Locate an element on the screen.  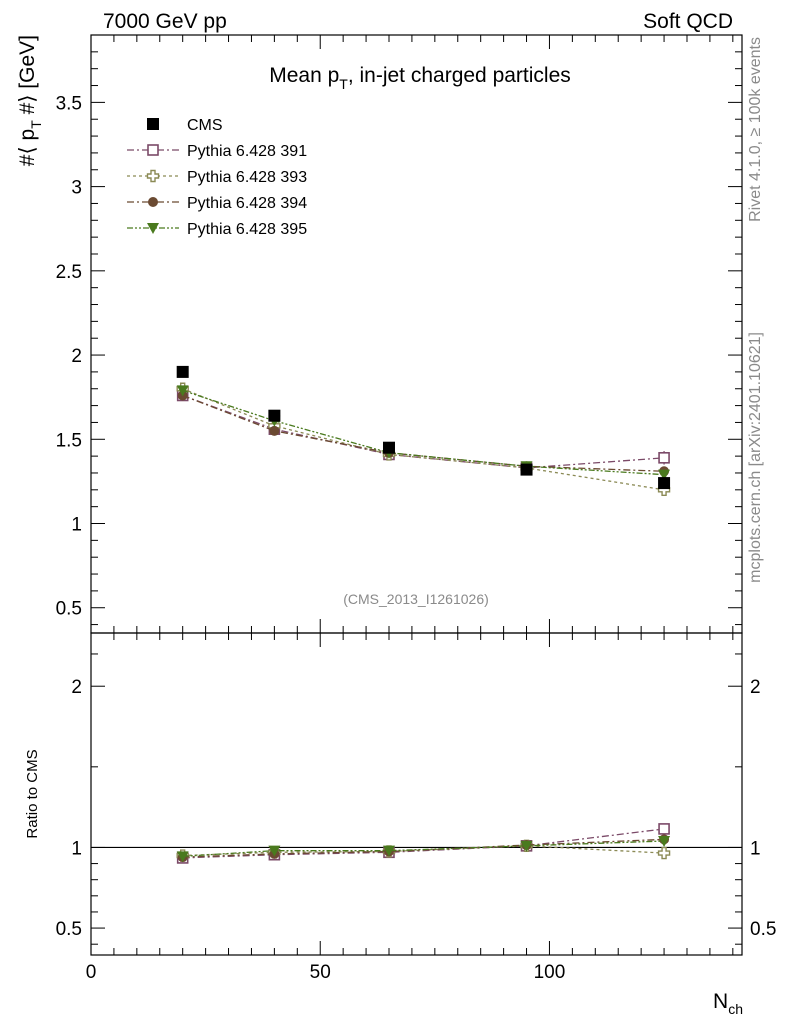
main-pythia-6-428-394-line is located at coordinates (423, 433).